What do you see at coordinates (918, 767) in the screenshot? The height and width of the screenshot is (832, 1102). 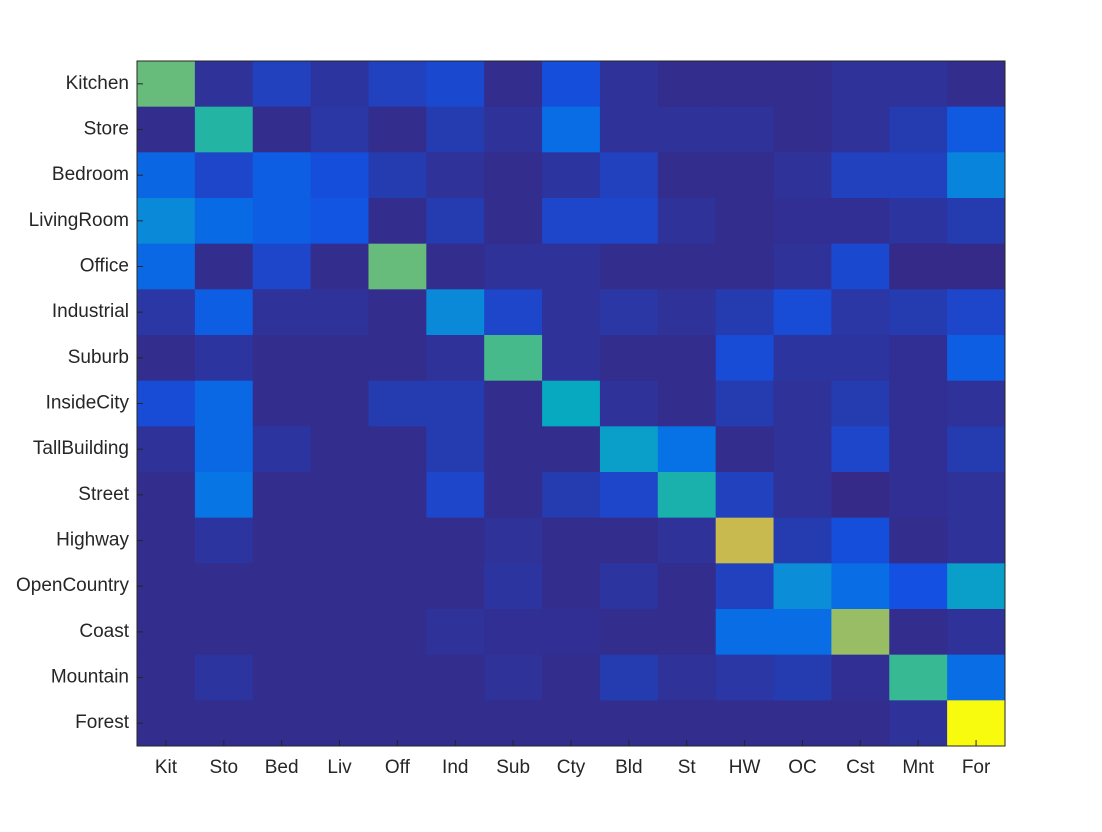 I see `x-tick-label: Mnt` at bounding box center [918, 767].